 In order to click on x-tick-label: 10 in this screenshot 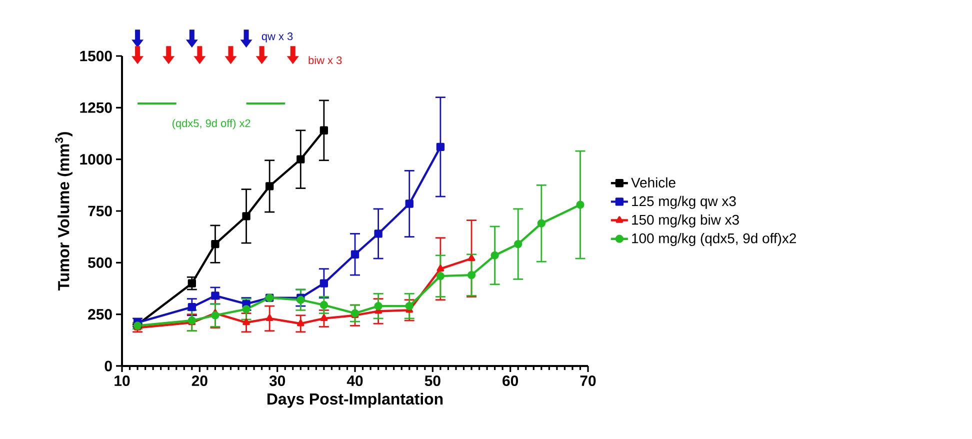, I will do `click(122, 380)`.